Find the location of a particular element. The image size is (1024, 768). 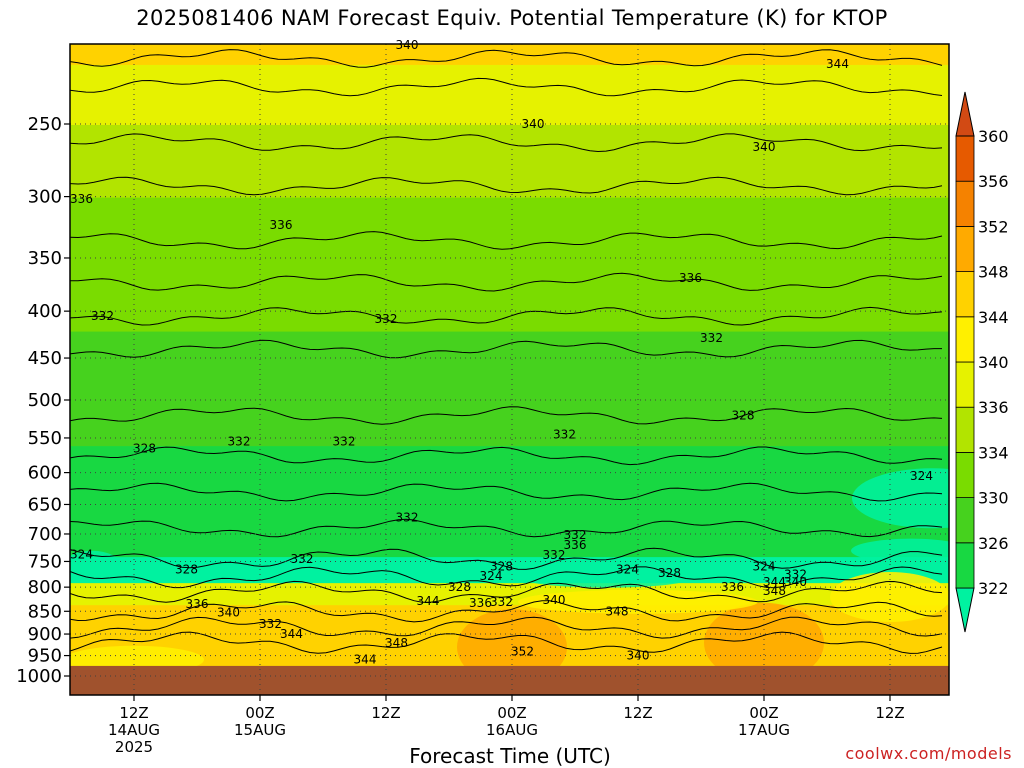

y-tick-label-300: 300 is located at coordinates (45, 197).